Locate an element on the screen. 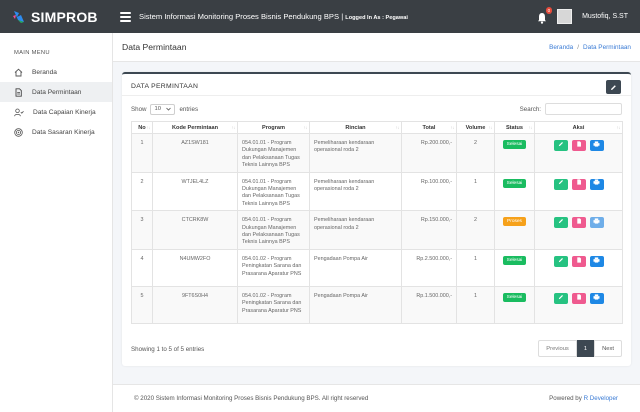 The image size is (640, 412). search-input is located at coordinates (583, 109).